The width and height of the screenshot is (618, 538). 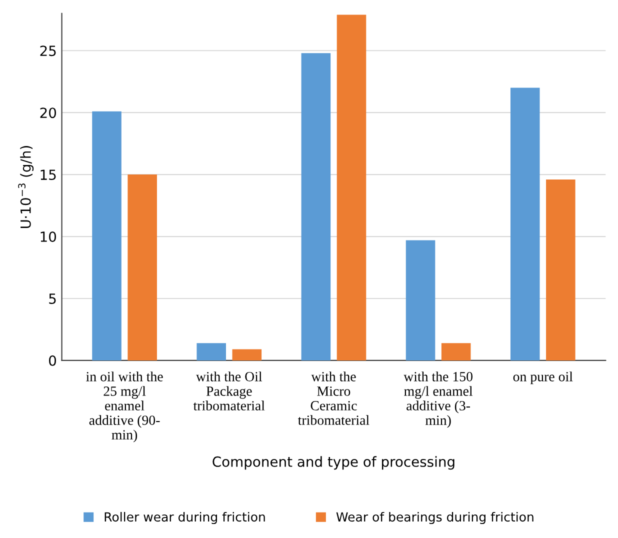 I want to click on legend-label: Wear of bearings during friction, so click(x=435, y=518).